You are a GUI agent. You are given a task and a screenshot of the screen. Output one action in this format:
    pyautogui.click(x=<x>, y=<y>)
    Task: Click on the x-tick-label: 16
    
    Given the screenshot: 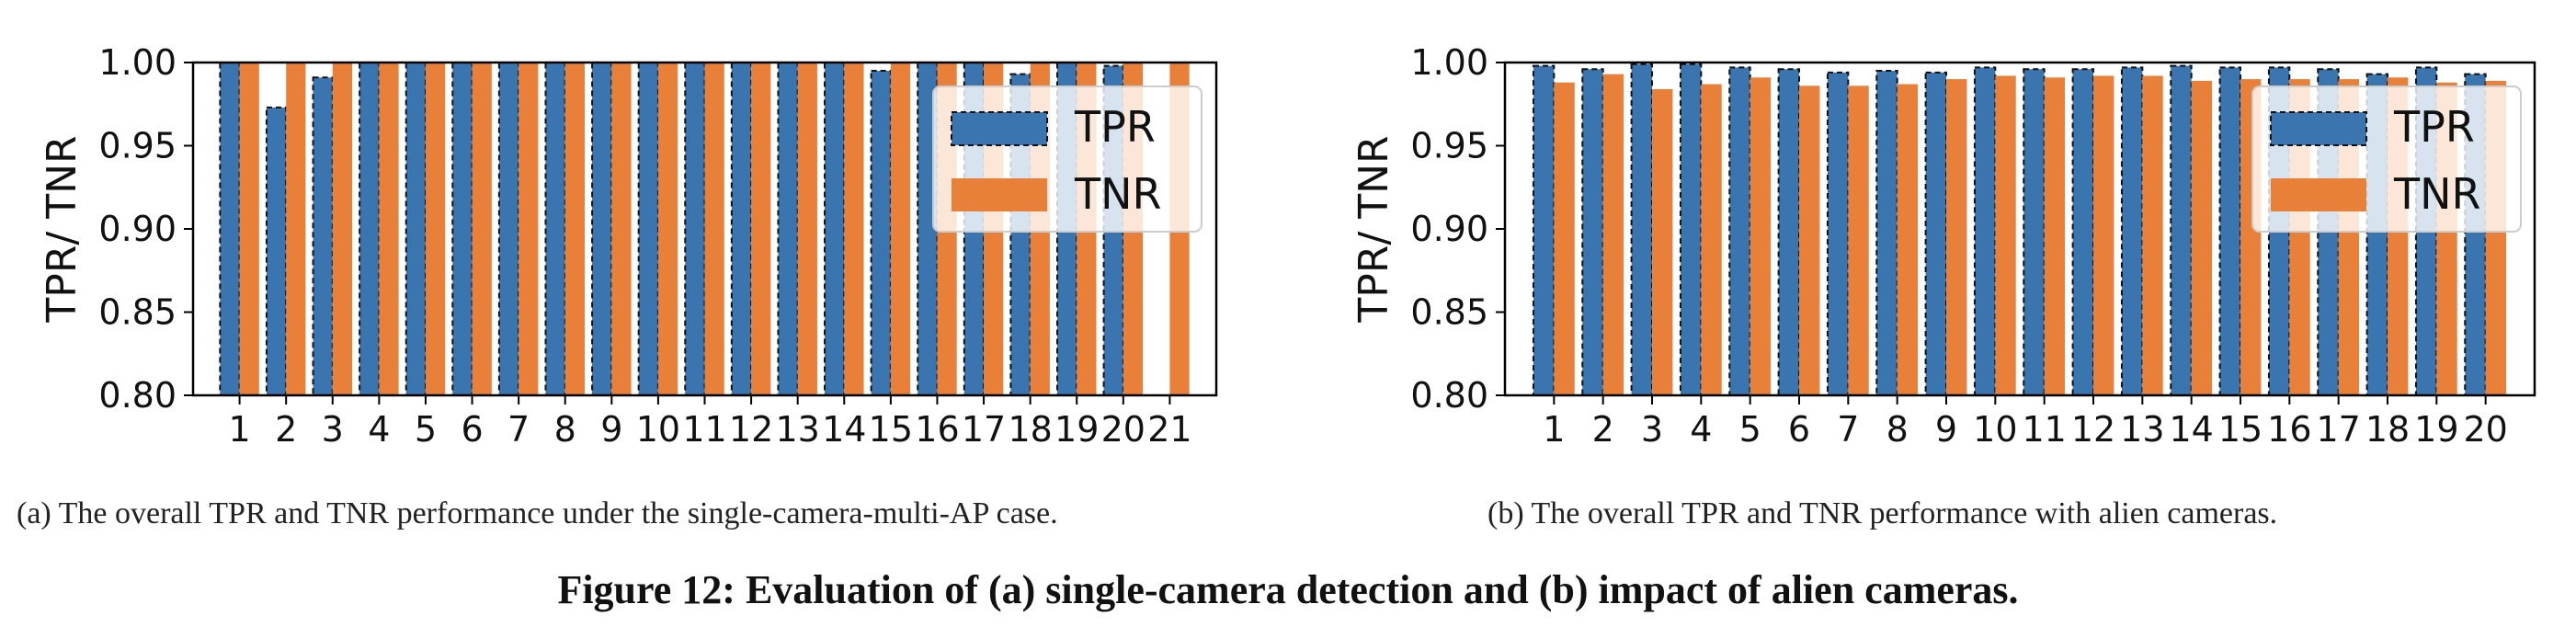 What is the action you would take?
    pyautogui.click(x=937, y=429)
    